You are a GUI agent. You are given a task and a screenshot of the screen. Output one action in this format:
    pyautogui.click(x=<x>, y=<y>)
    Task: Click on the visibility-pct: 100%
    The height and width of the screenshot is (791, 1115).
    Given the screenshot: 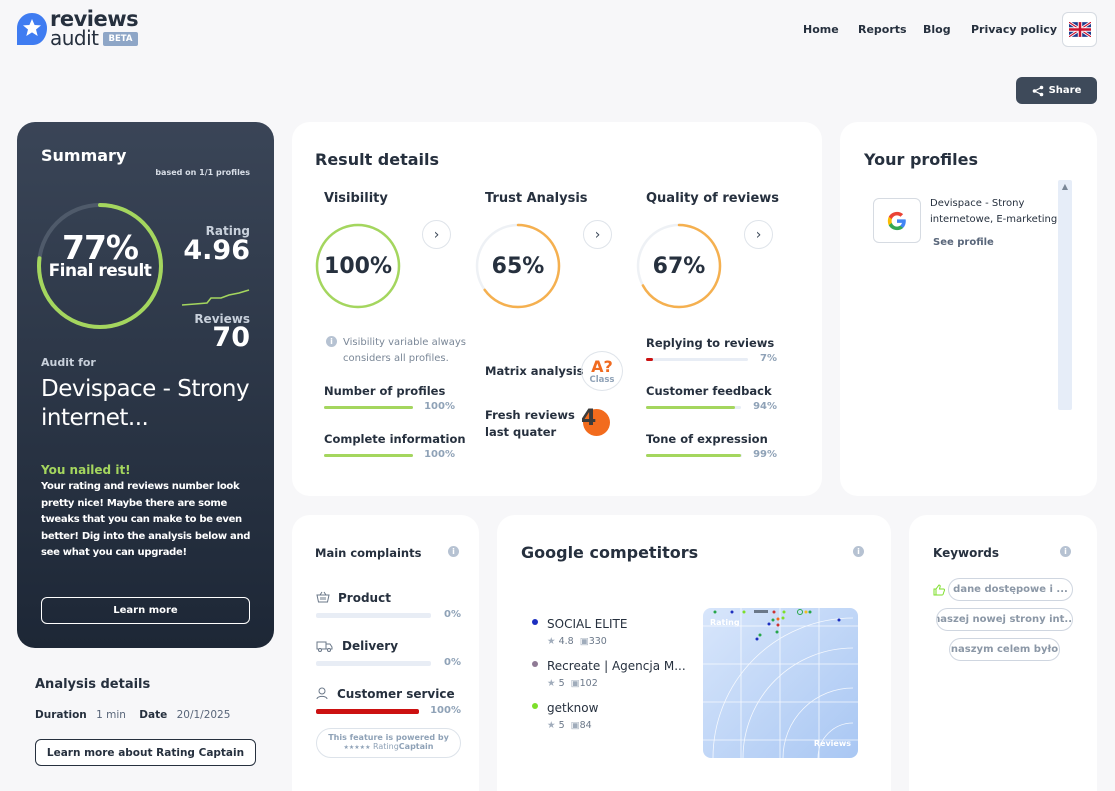 What is the action you would take?
    pyautogui.click(x=358, y=266)
    